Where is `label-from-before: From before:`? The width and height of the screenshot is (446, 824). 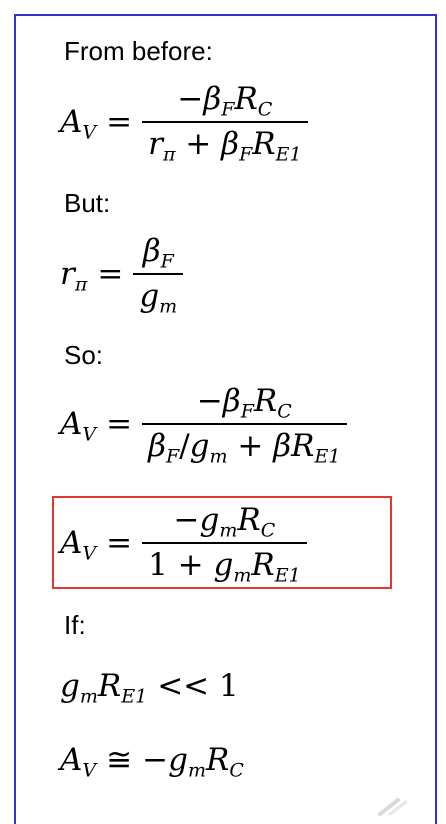
label-from-before: From before: is located at coordinates (138, 51).